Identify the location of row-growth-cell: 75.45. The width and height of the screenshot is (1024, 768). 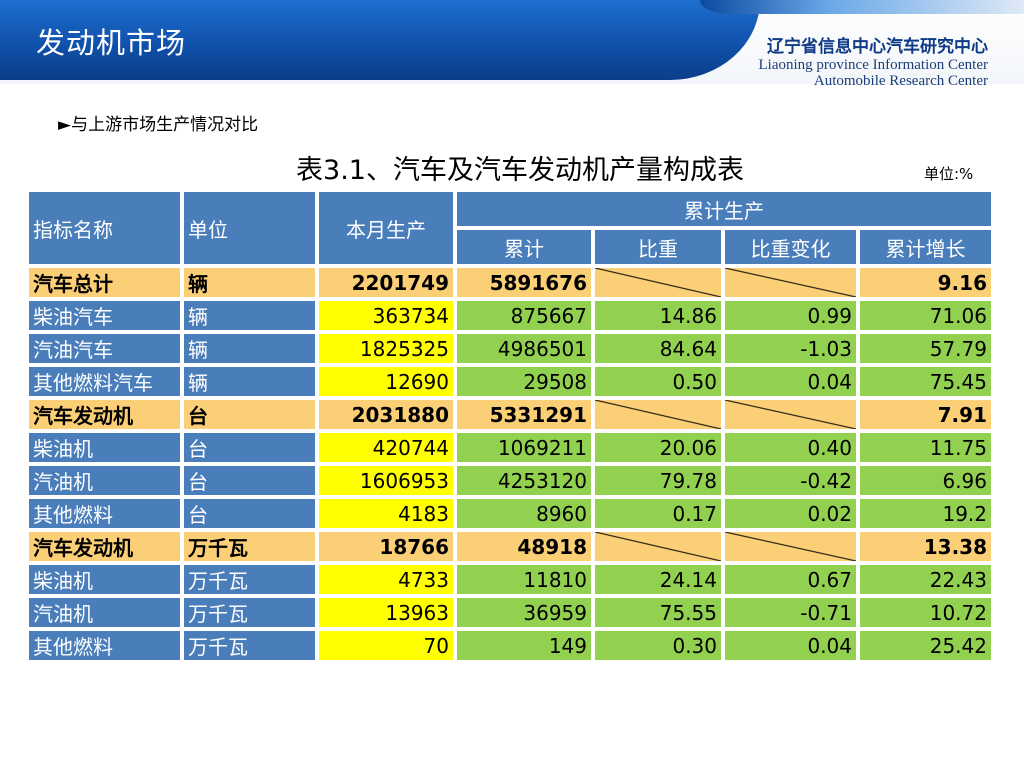
(925, 381).